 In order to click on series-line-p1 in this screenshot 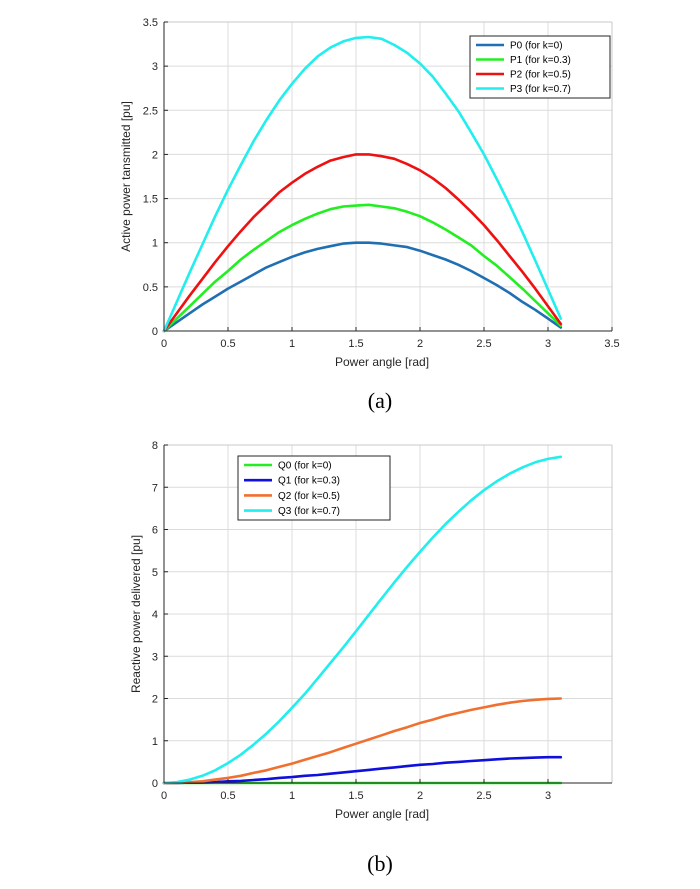, I will do `click(362, 268)`.